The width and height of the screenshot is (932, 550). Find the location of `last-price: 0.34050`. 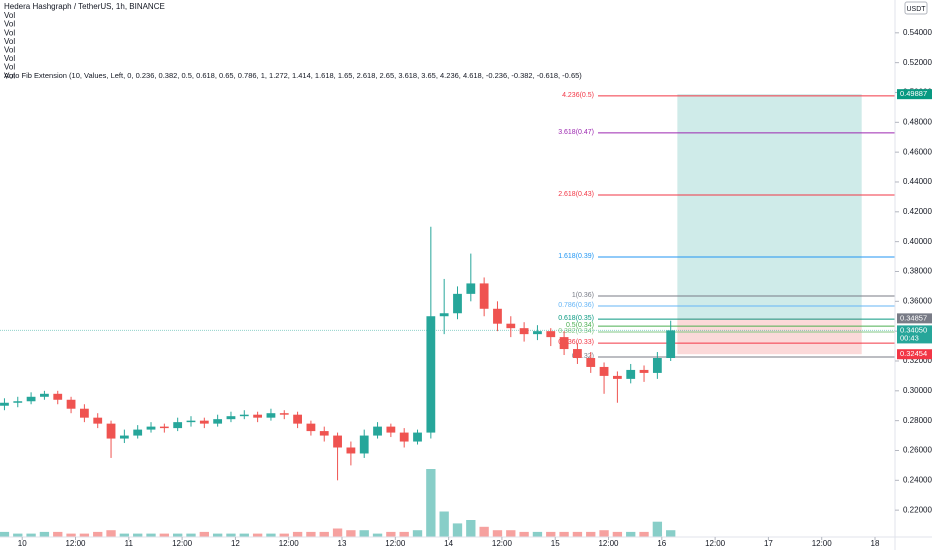

last-price: 0.34050 is located at coordinates (913, 329).